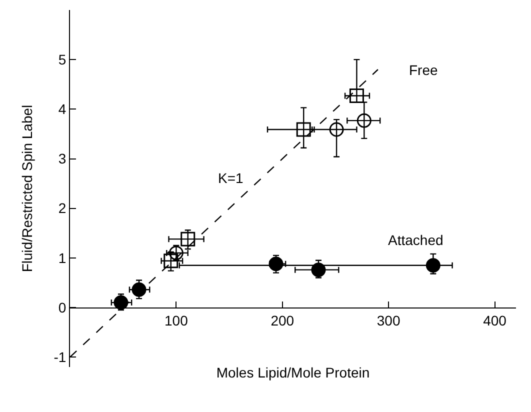 Image resolution: width=531 pixels, height=412 pixels. What do you see at coordinates (176, 320) in the screenshot?
I see `x-tick-label: 100` at bounding box center [176, 320].